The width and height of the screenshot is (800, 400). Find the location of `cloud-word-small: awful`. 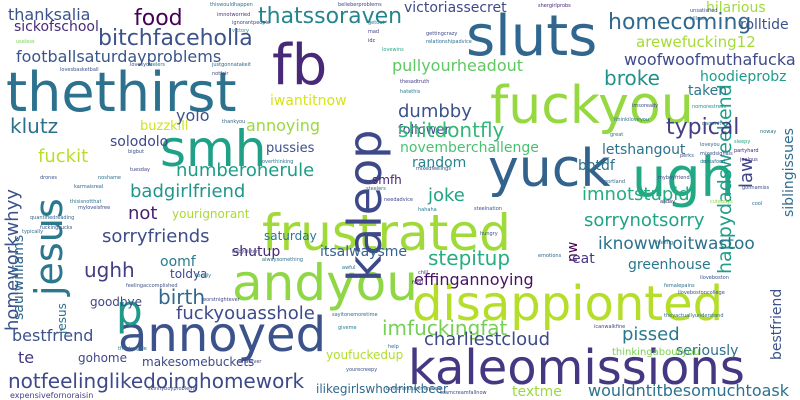

cloud-word-small: awful is located at coordinates (349, 268).